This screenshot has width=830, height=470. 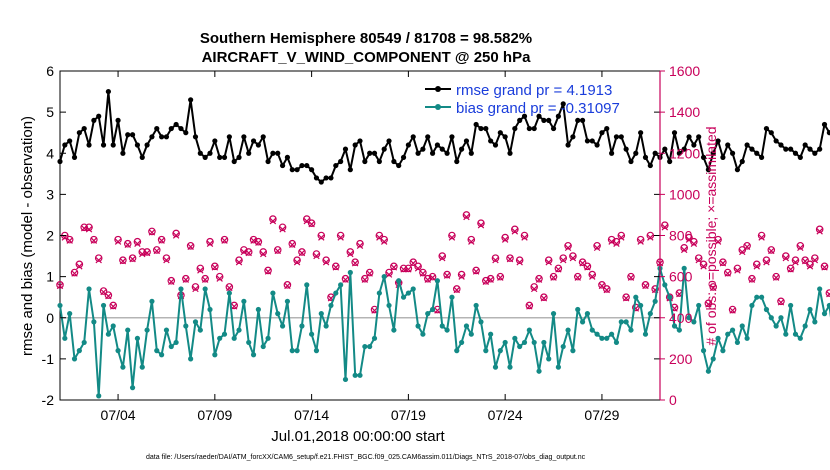 What do you see at coordinates (438, 107) in the screenshot?
I see `legend-bias-marker` at bounding box center [438, 107].